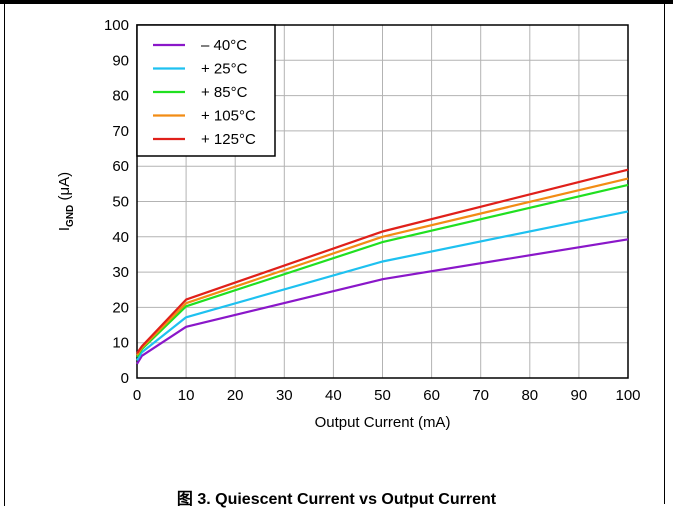 Image resolution: width=673 pixels, height=509 pixels. I want to click on y-tick-label: 40, so click(120, 237).